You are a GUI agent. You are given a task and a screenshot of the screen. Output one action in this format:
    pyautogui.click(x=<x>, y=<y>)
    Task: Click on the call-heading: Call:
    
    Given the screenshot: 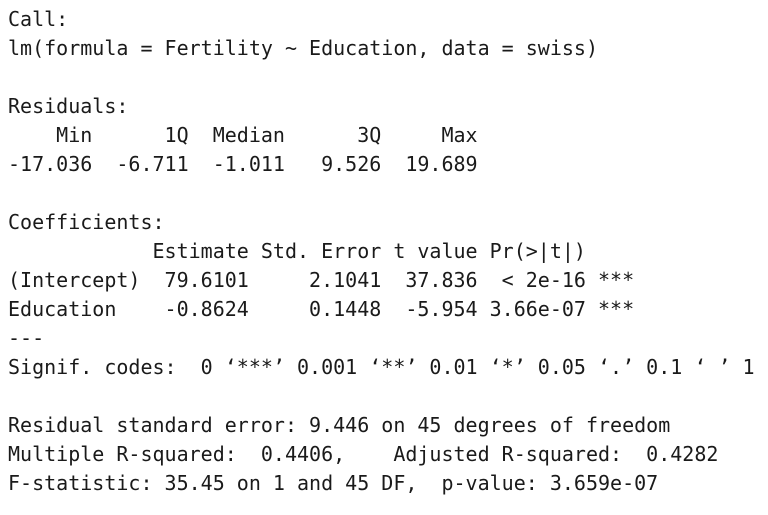 What is the action you would take?
    pyautogui.click(x=38, y=19)
    